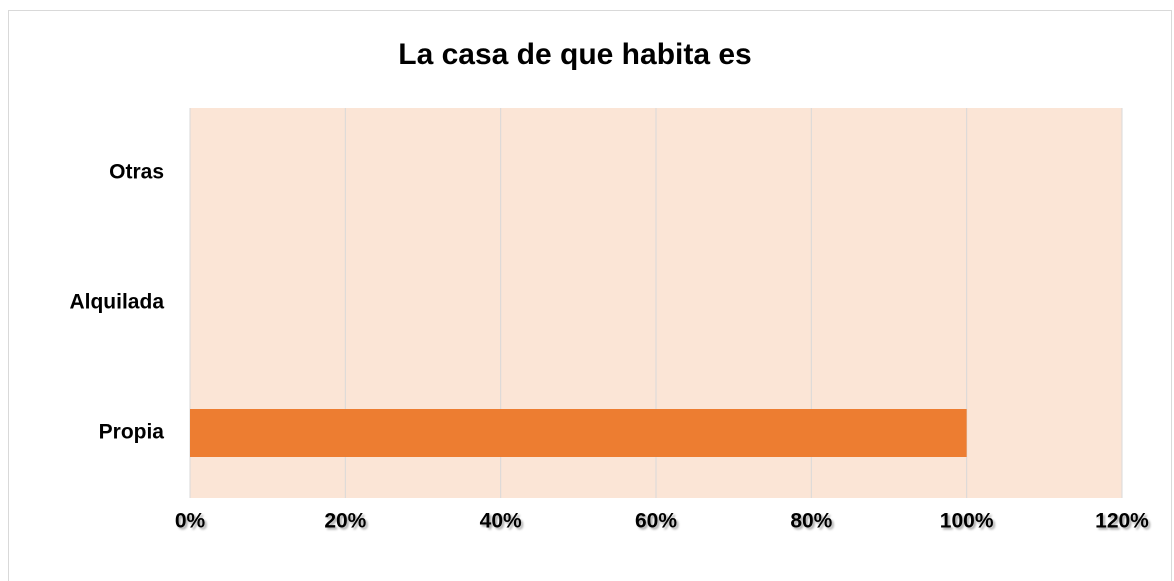  What do you see at coordinates (656, 521) in the screenshot?
I see `x-tick-label: 60%` at bounding box center [656, 521].